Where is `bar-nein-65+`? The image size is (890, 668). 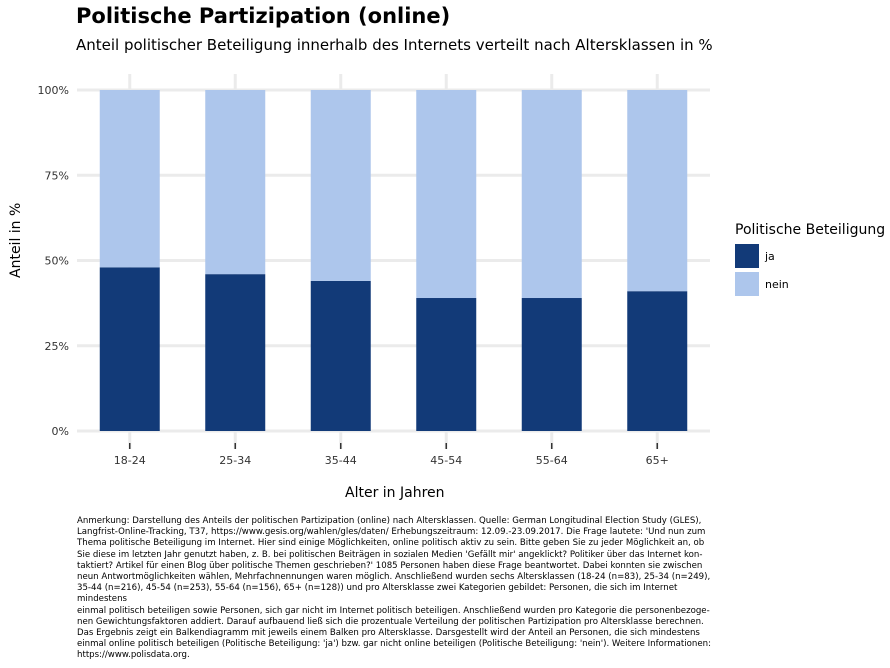
bar-nein-65+ is located at coordinates (657, 191).